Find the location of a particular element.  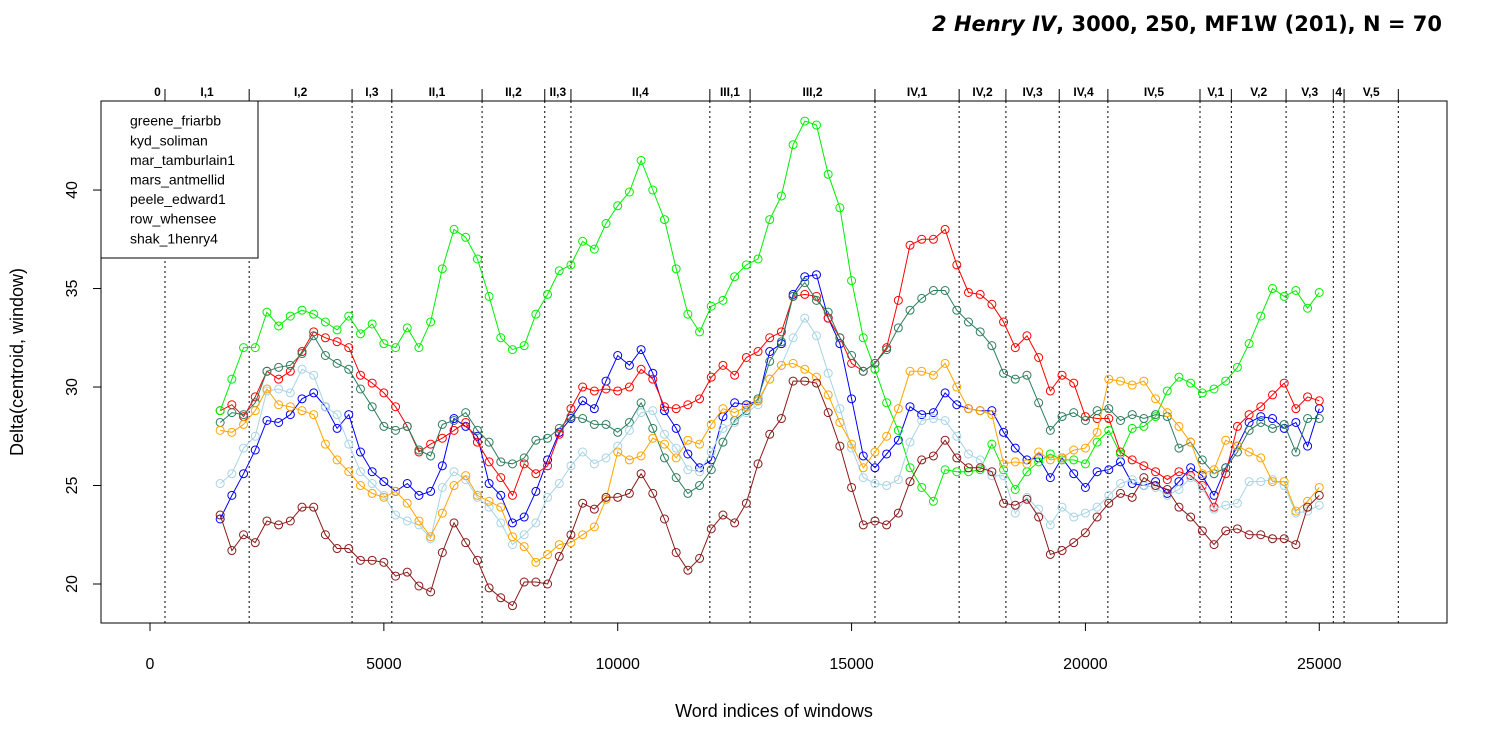

title-rest: , 3000, 250, MF1W (201), N = 70 is located at coordinates (1249, 24).